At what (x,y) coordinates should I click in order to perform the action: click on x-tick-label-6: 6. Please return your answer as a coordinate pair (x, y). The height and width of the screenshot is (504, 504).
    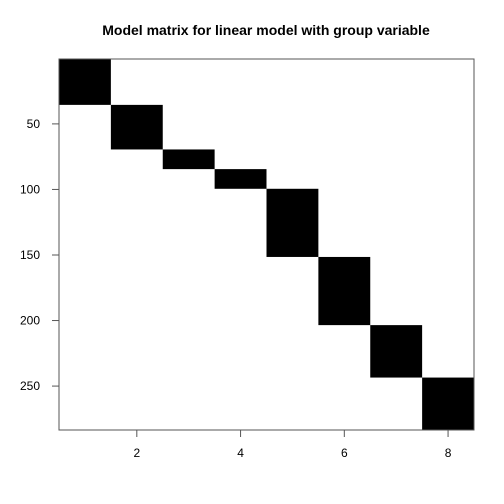
    Looking at the image, I should click on (344, 453).